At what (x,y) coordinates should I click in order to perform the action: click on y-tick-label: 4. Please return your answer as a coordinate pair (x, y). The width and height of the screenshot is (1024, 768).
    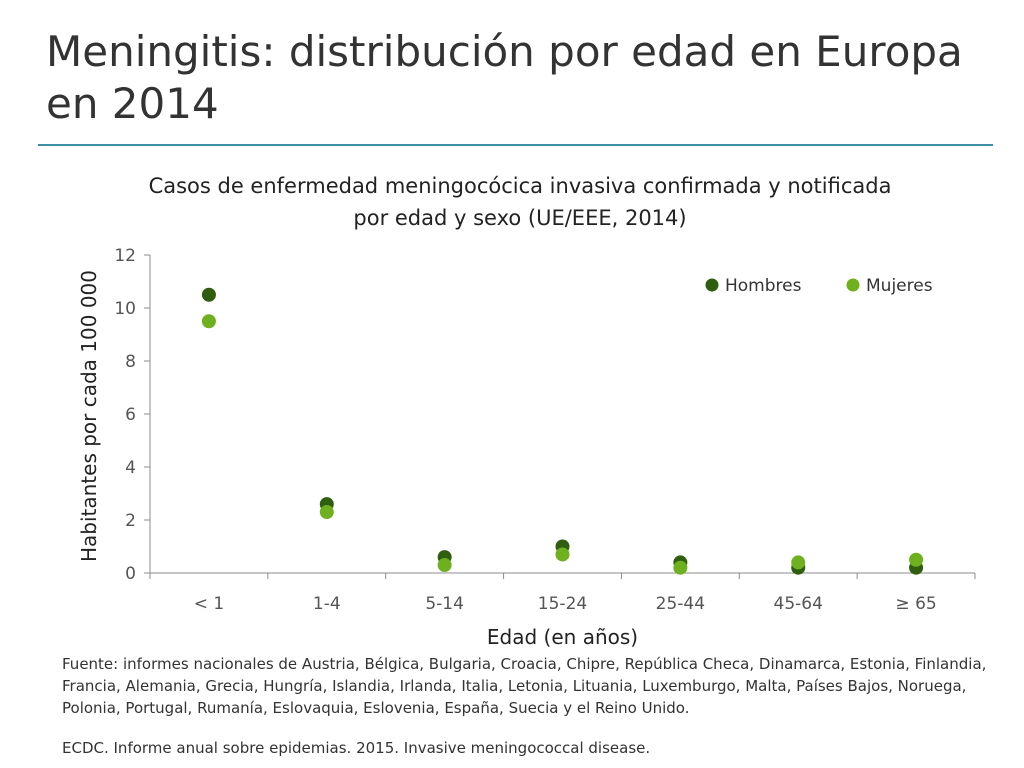
    Looking at the image, I should click on (130, 468).